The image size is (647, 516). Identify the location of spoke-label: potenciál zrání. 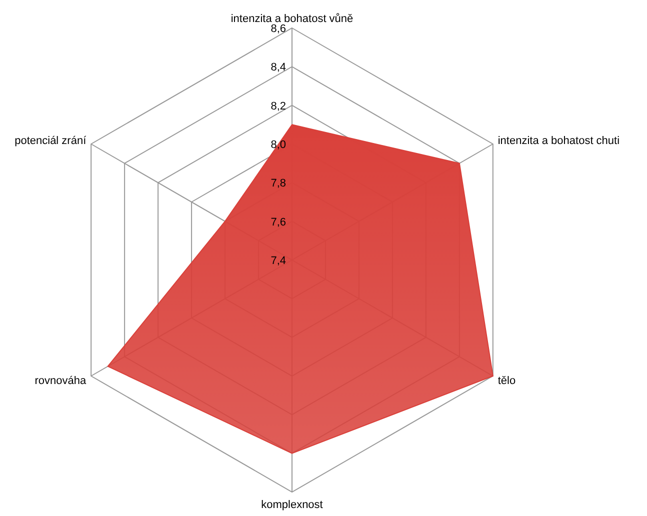
(51, 141).